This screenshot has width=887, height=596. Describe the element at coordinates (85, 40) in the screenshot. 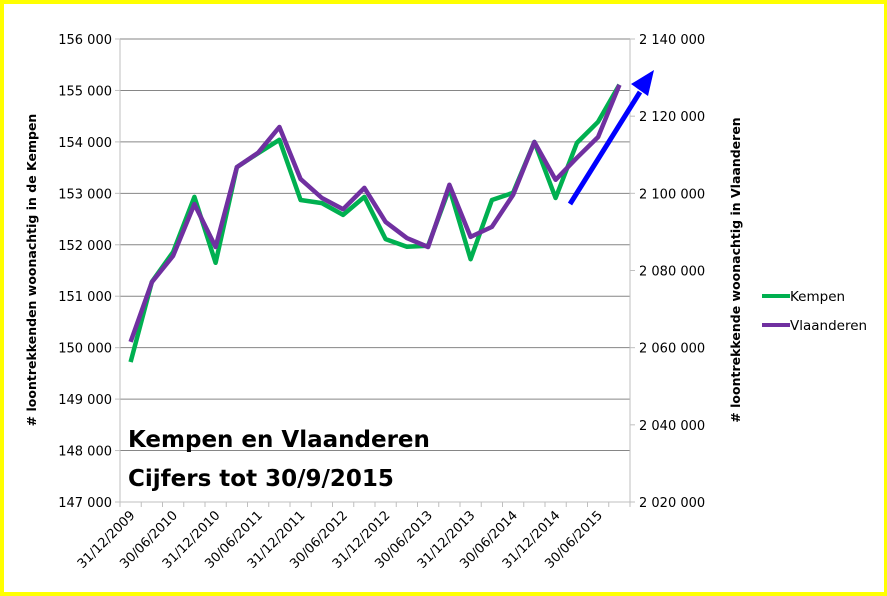

I see `left-tick-label: 156 000` at that location.